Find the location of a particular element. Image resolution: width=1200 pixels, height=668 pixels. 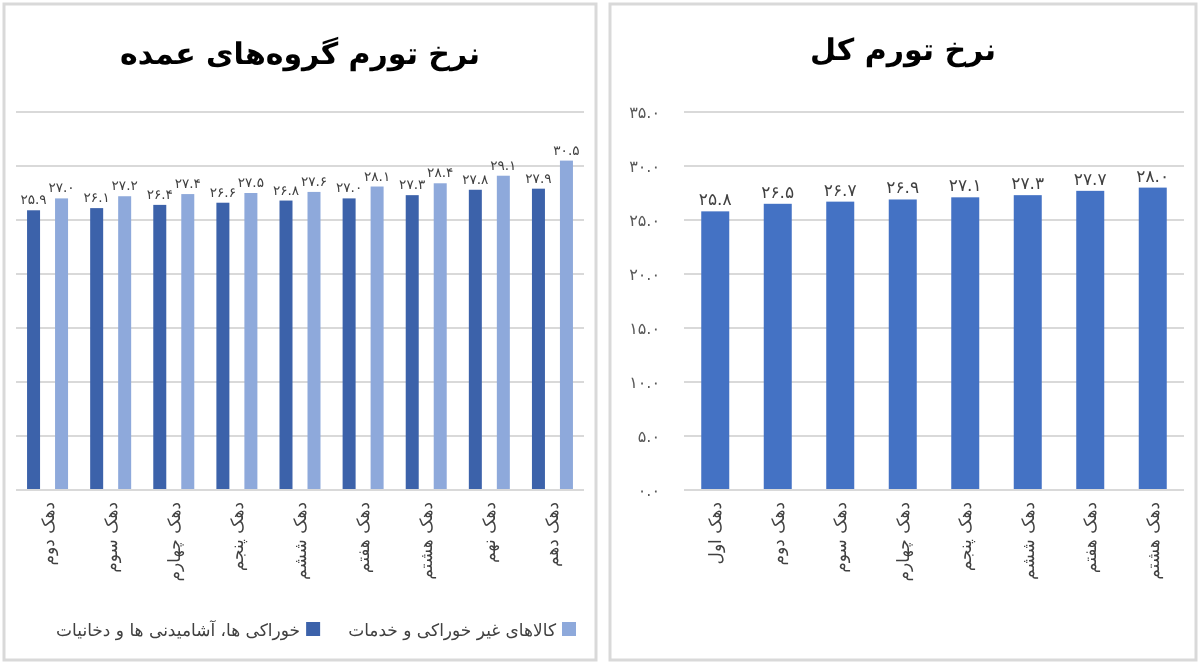

x-tick-label: دهک نهم is located at coordinates (491, 532).